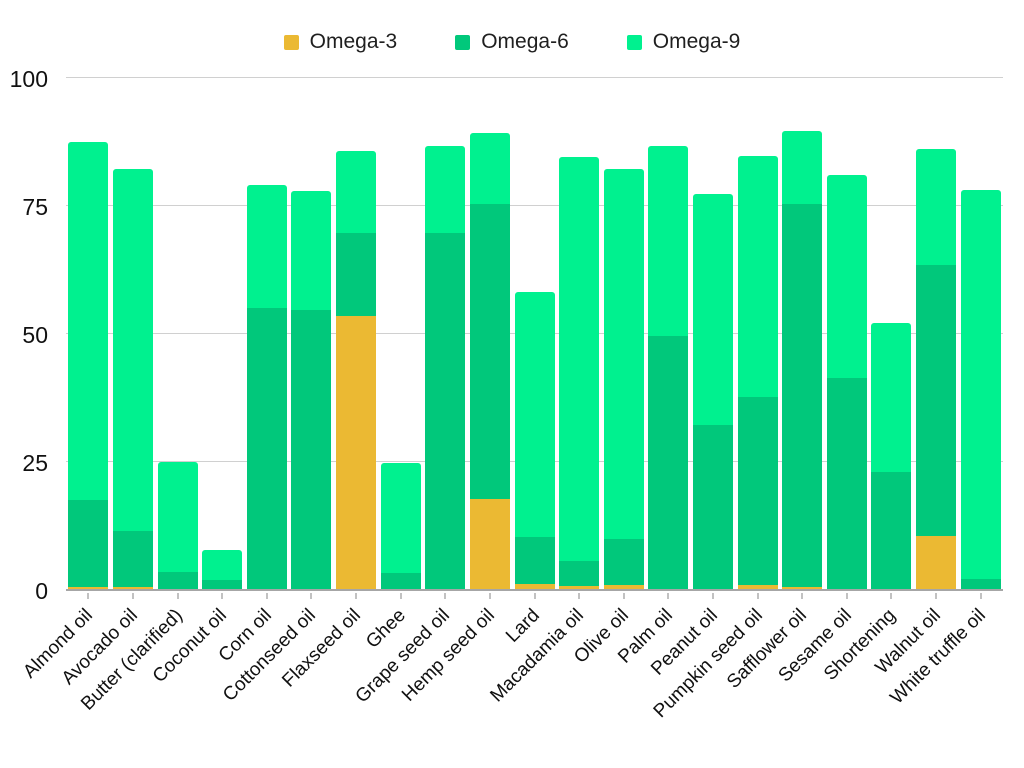 The width and height of the screenshot is (1024, 768). What do you see at coordinates (634, 42) in the screenshot?
I see `omega-9-swatch-icon` at bounding box center [634, 42].